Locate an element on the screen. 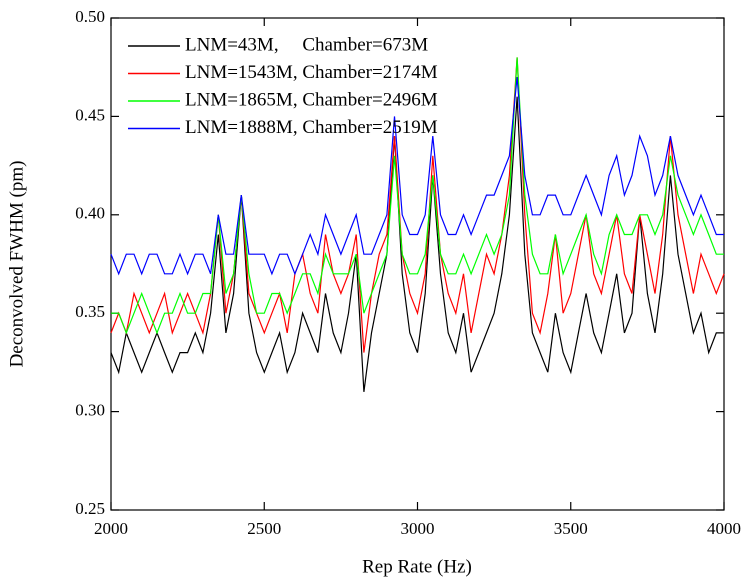  x-tick-label: 3000 is located at coordinates (418, 528).